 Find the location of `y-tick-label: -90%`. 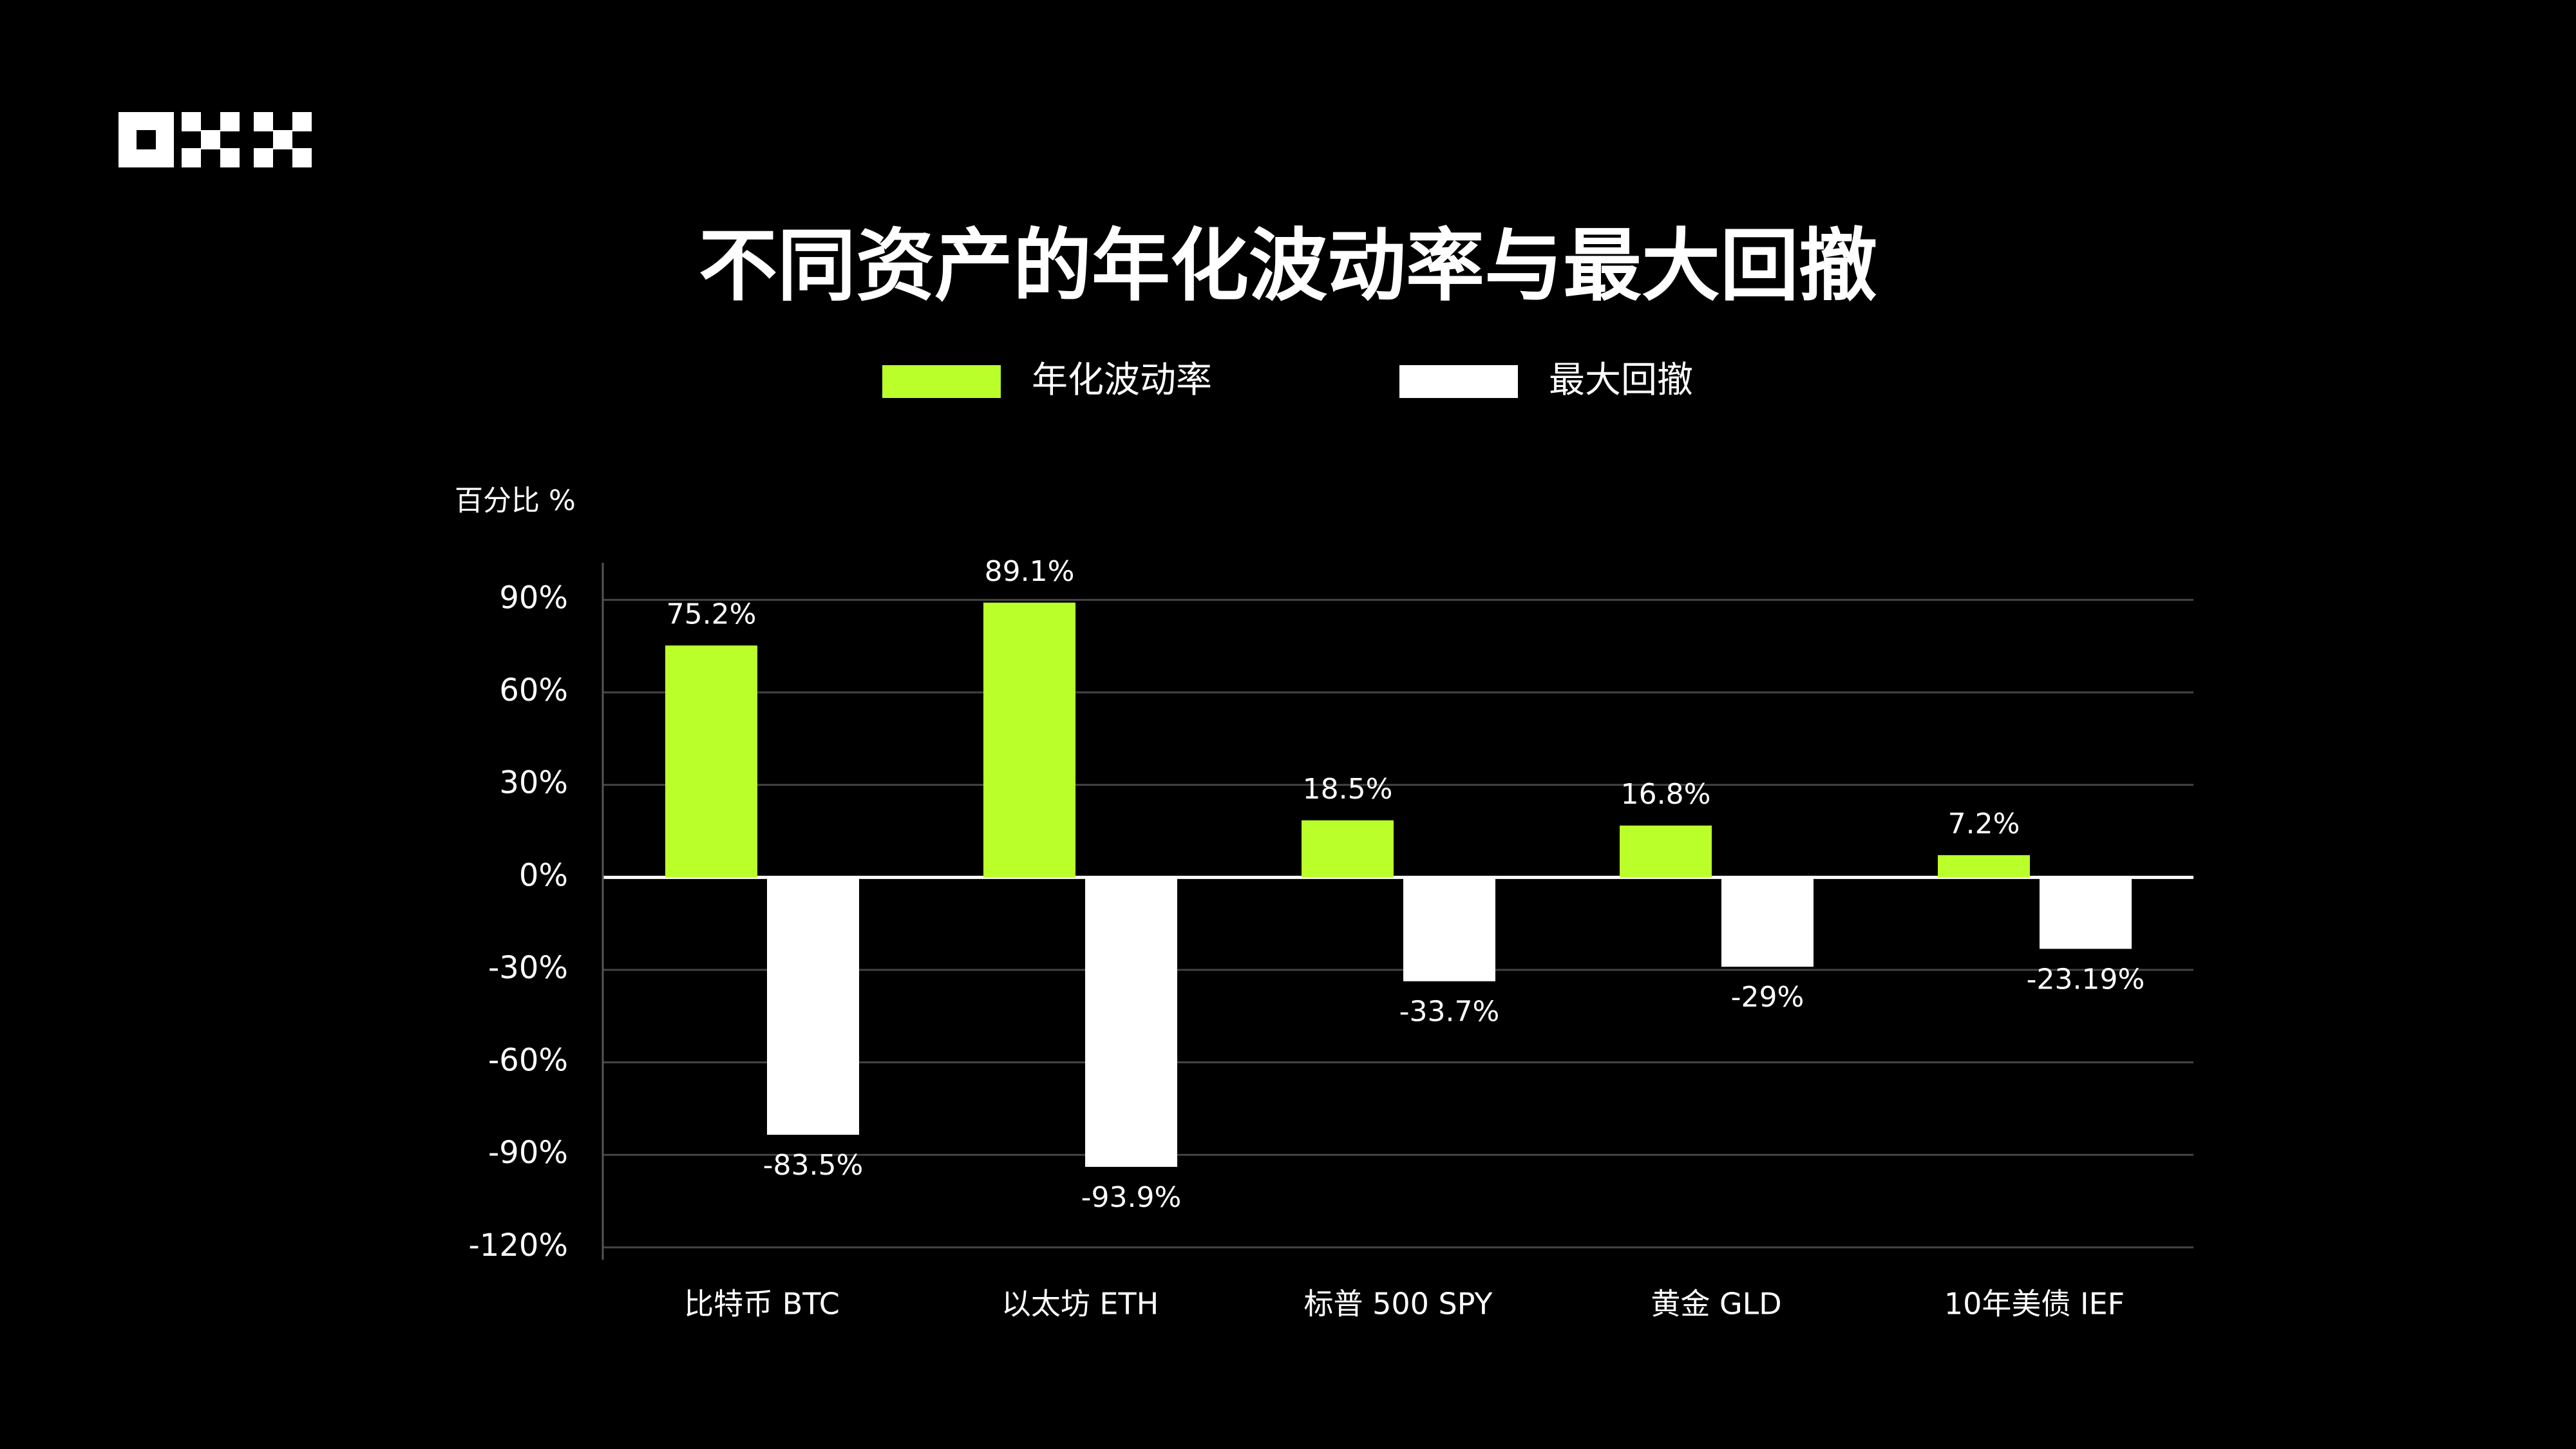

y-tick-label: -90% is located at coordinates (528, 1153).